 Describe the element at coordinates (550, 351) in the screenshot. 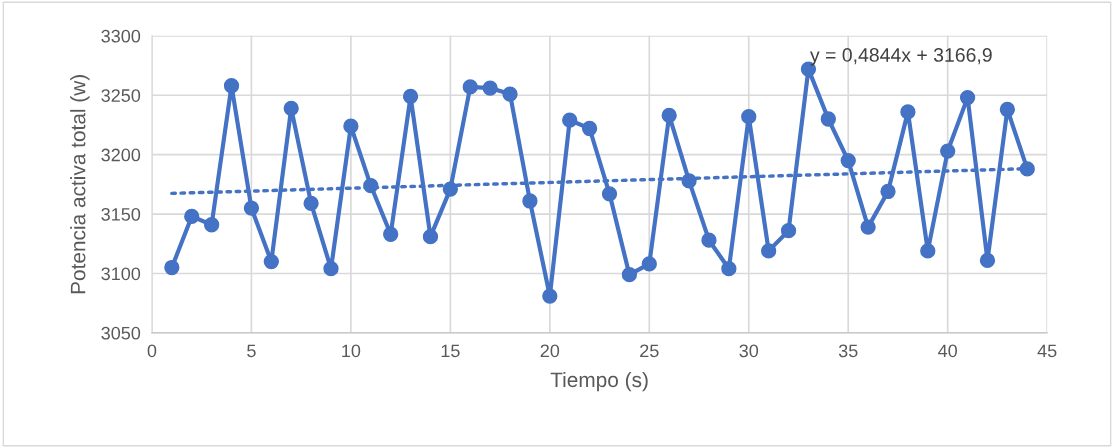

I see `x-tick-label: 20` at that location.